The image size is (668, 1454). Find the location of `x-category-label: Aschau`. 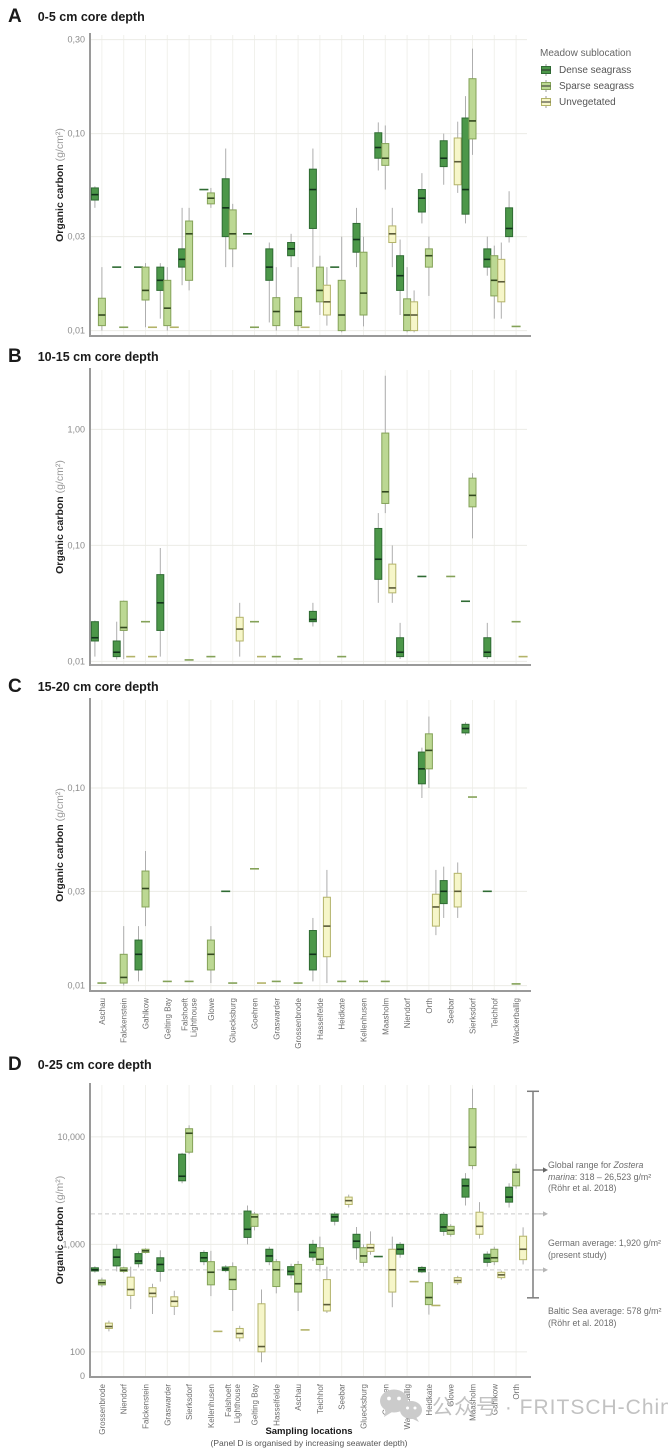

x-category-label: Aschau is located at coordinates (102, 1011).